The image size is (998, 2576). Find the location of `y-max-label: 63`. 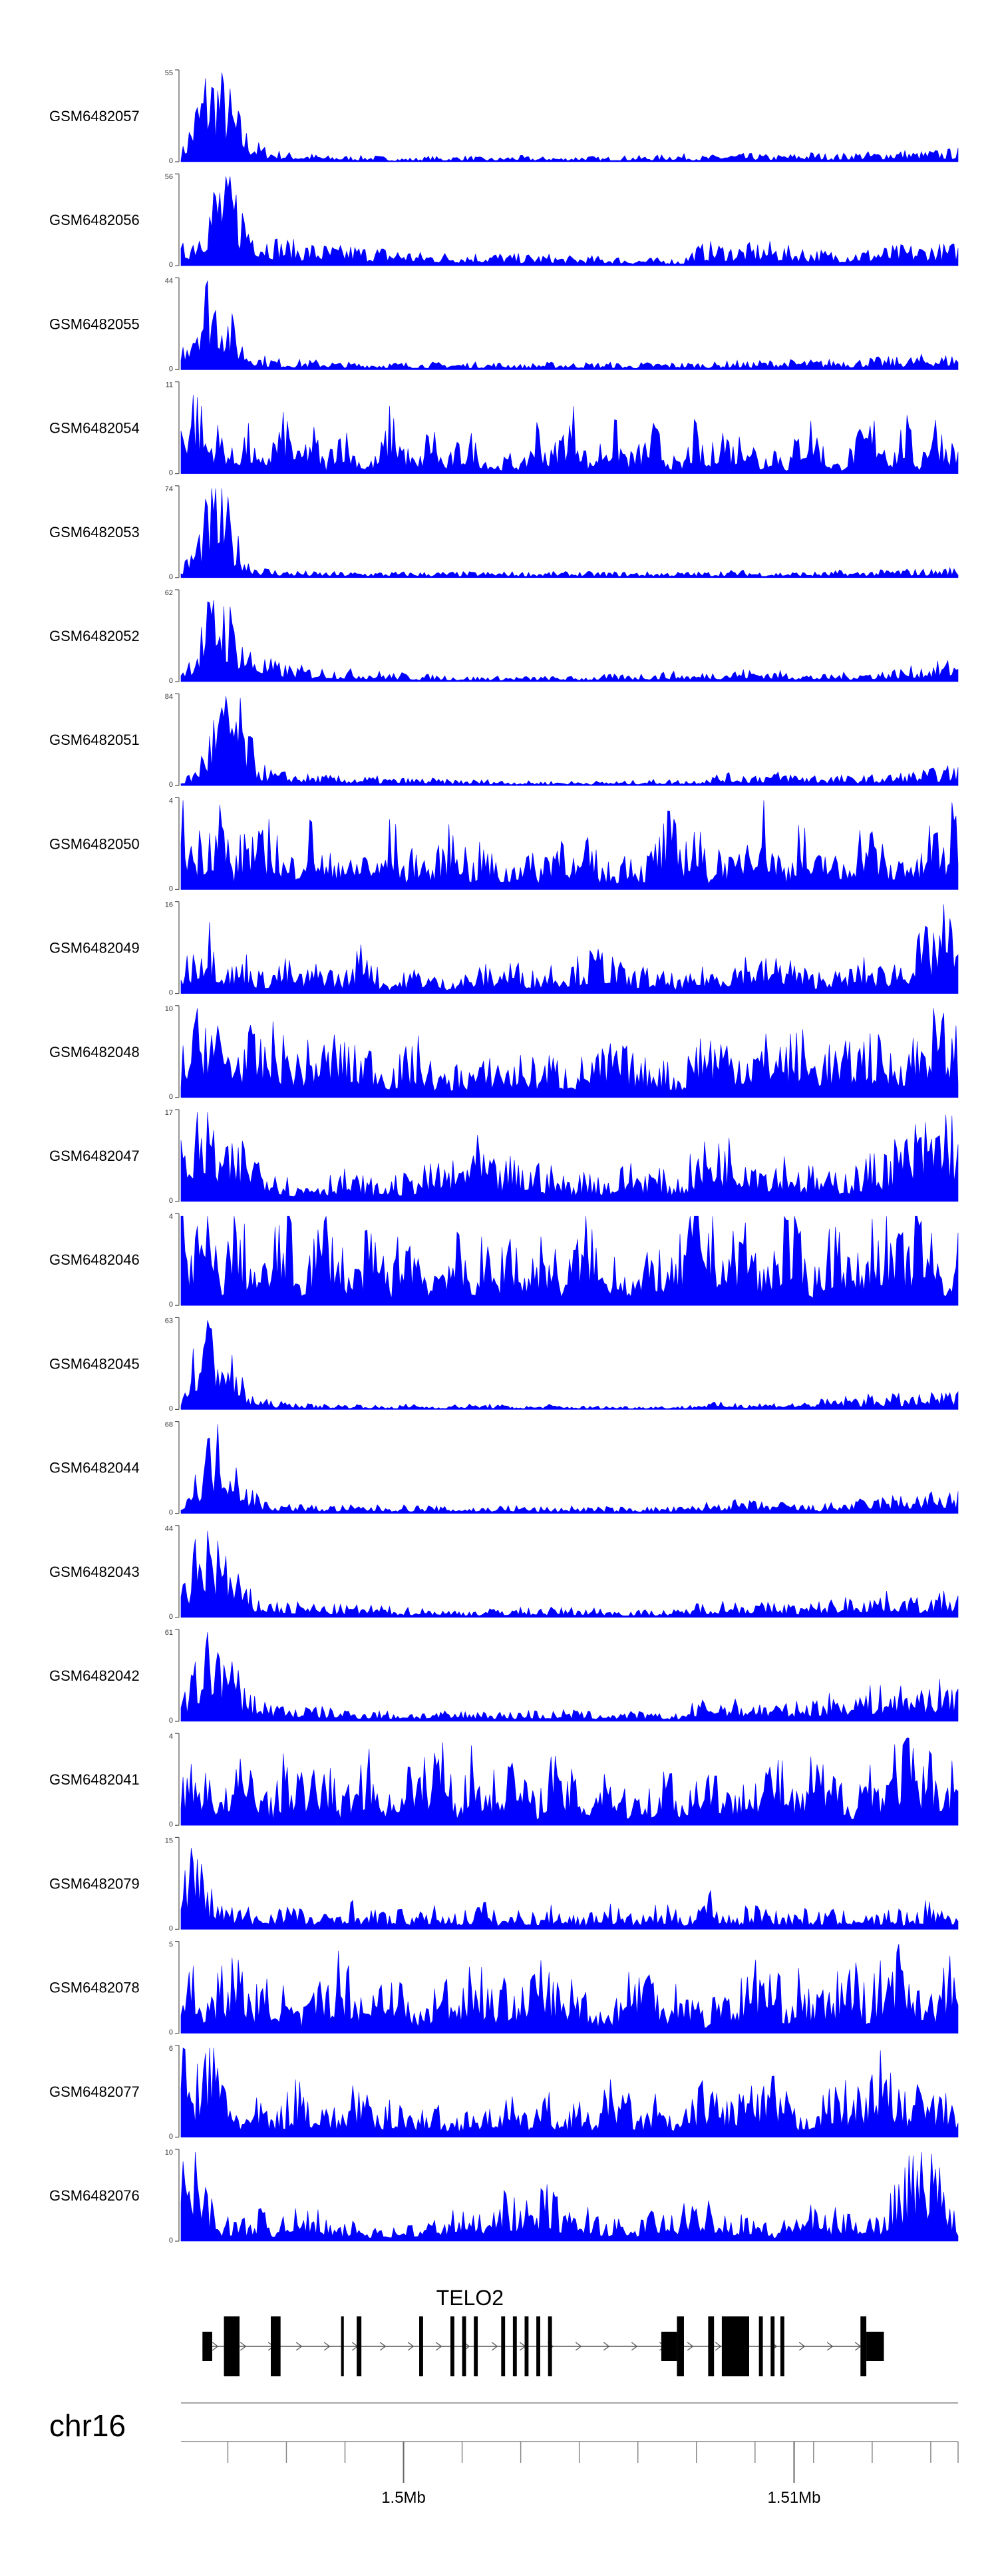

y-max-label: 63 is located at coordinates (169, 1321).